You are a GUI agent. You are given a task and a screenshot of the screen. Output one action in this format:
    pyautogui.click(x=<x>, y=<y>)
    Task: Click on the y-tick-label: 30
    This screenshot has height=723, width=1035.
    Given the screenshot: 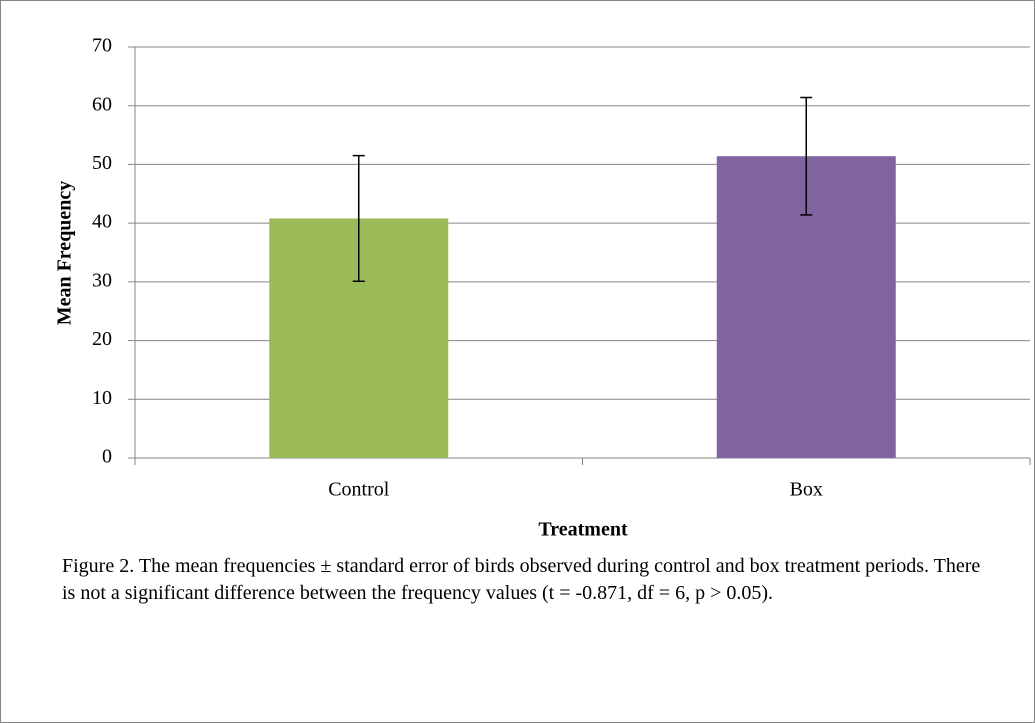 What is the action you would take?
    pyautogui.click(x=102, y=280)
    